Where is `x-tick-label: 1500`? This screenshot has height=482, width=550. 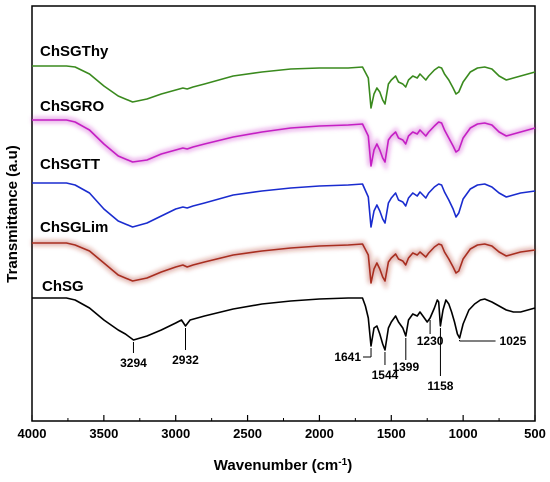 x-tick-label: 1500 is located at coordinates (391, 433).